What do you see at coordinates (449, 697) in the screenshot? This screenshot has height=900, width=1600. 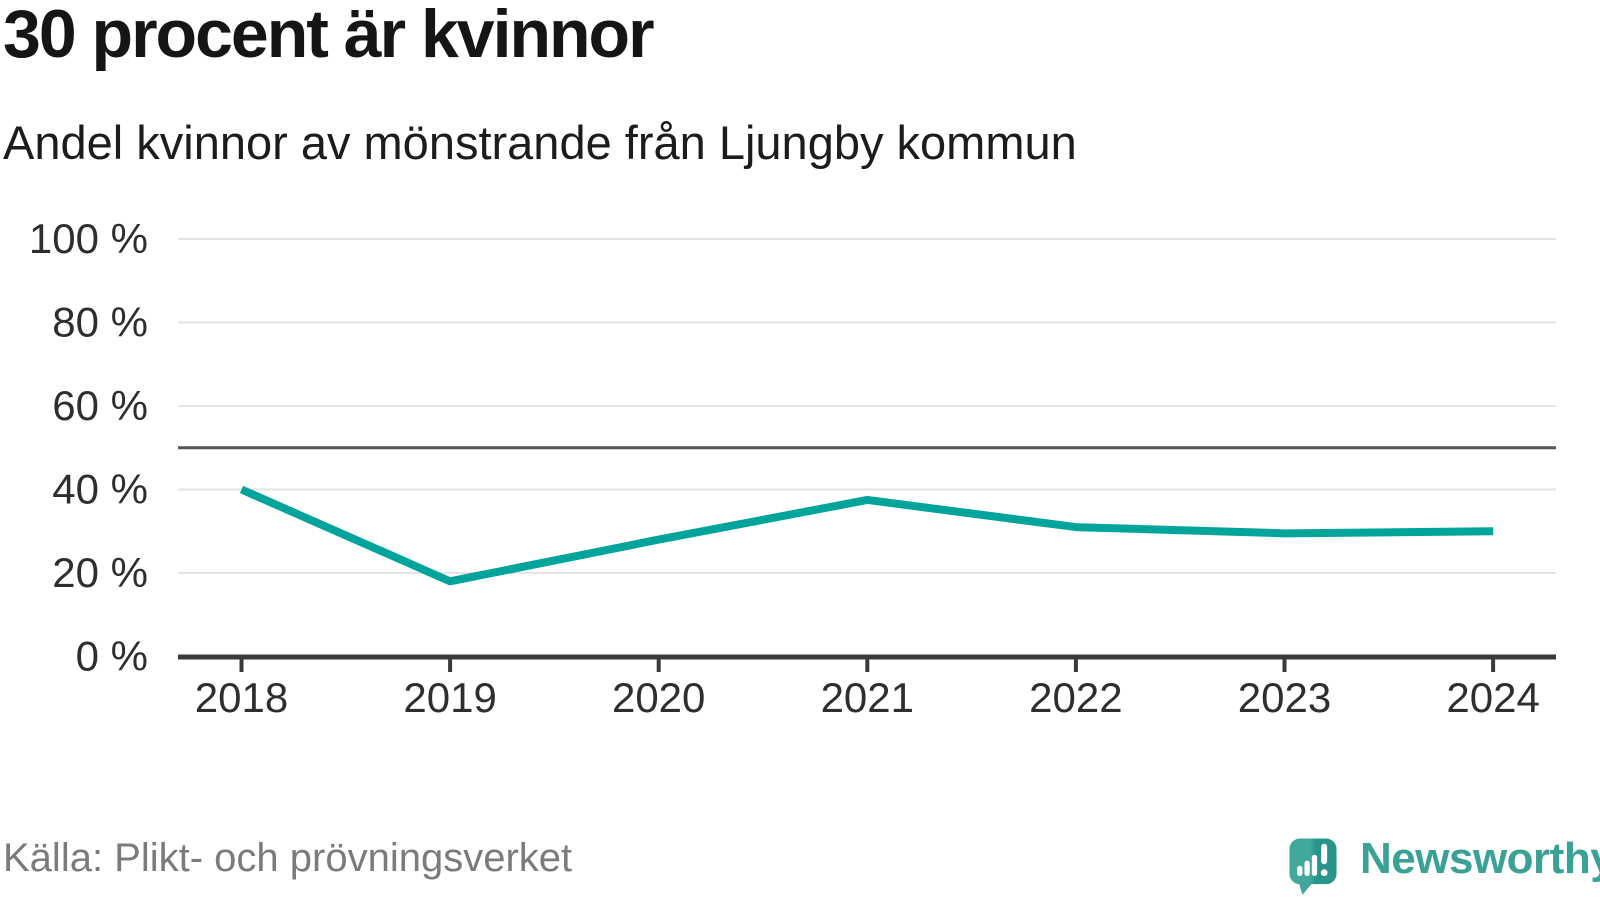 I see `x-tick-label: 2019` at bounding box center [449, 697].